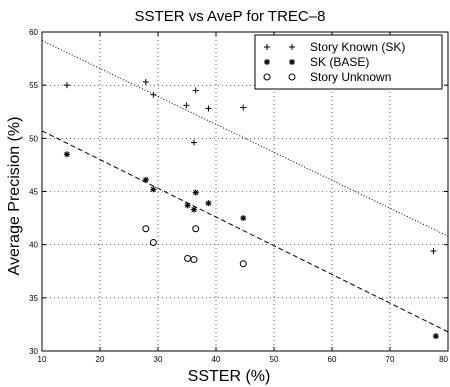  What do you see at coordinates (33, 351) in the screenshot?
I see `y-tick-label: 30` at bounding box center [33, 351].